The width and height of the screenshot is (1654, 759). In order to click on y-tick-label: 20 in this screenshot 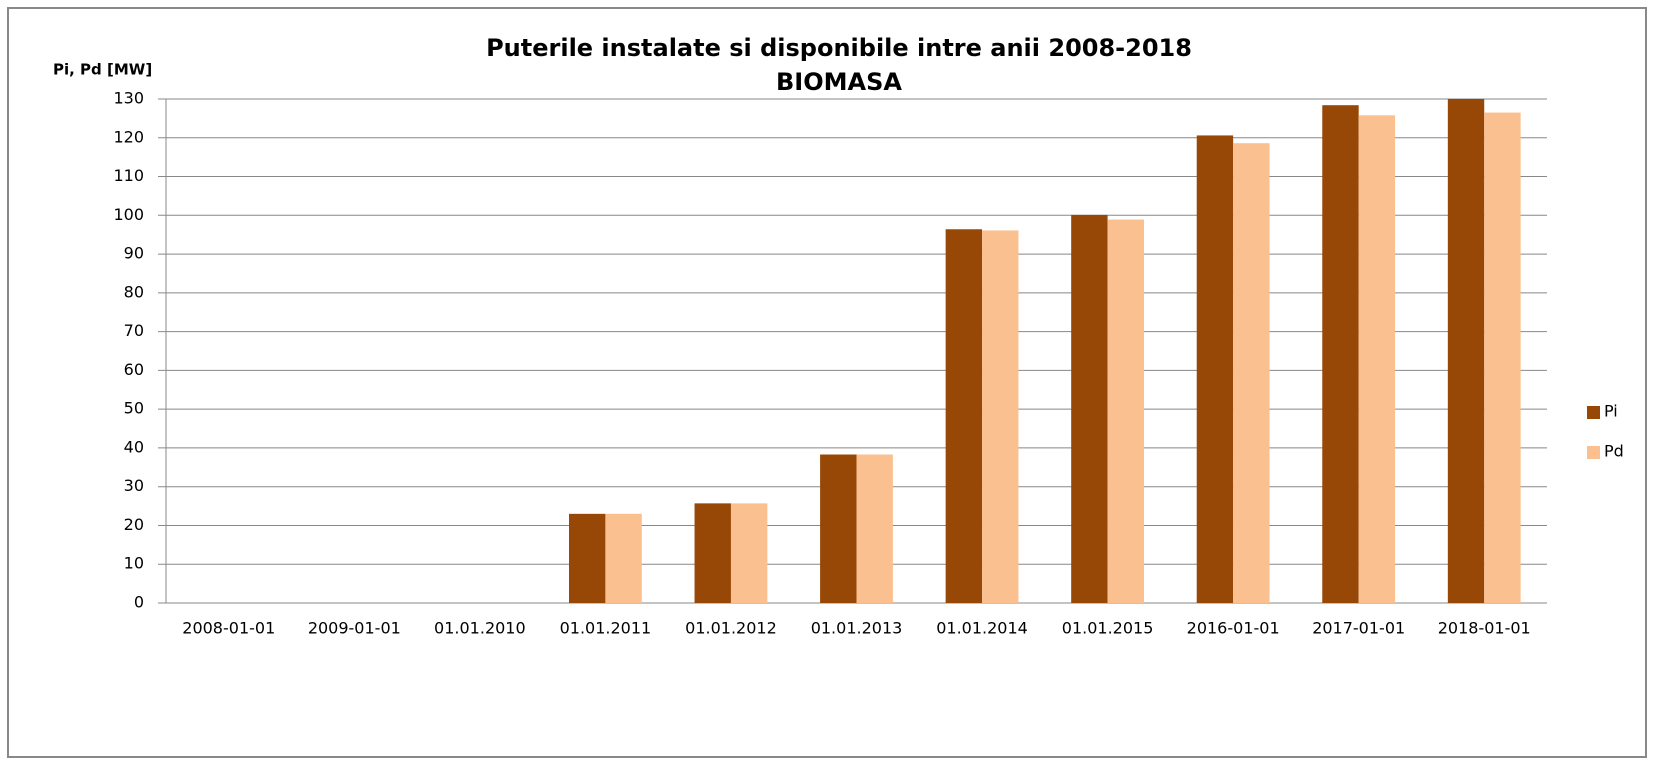, I will do `click(134, 524)`.